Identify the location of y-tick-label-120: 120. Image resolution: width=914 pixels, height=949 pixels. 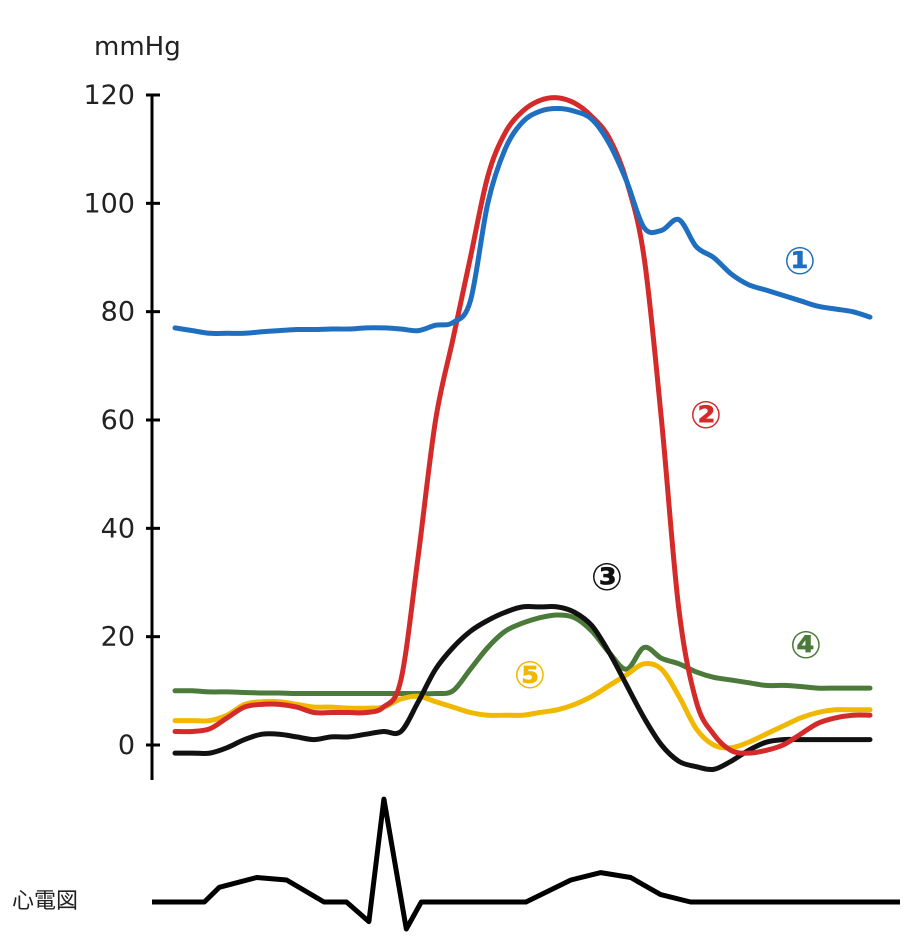
(109, 95).